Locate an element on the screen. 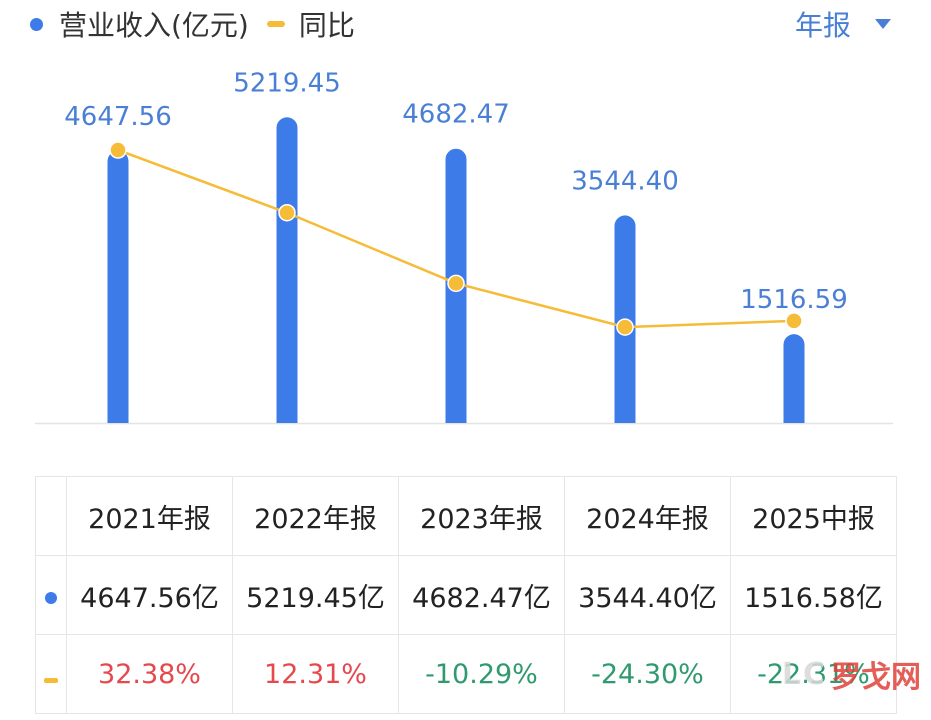  yoy-legend-label: 同比 is located at coordinates (326, 25).